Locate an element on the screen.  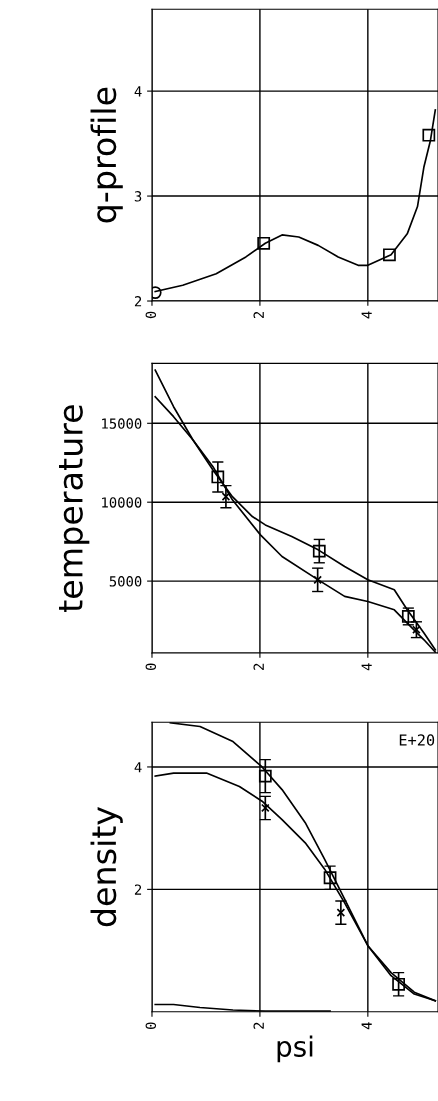
annotation: E+20 is located at coordinates (417, 740).